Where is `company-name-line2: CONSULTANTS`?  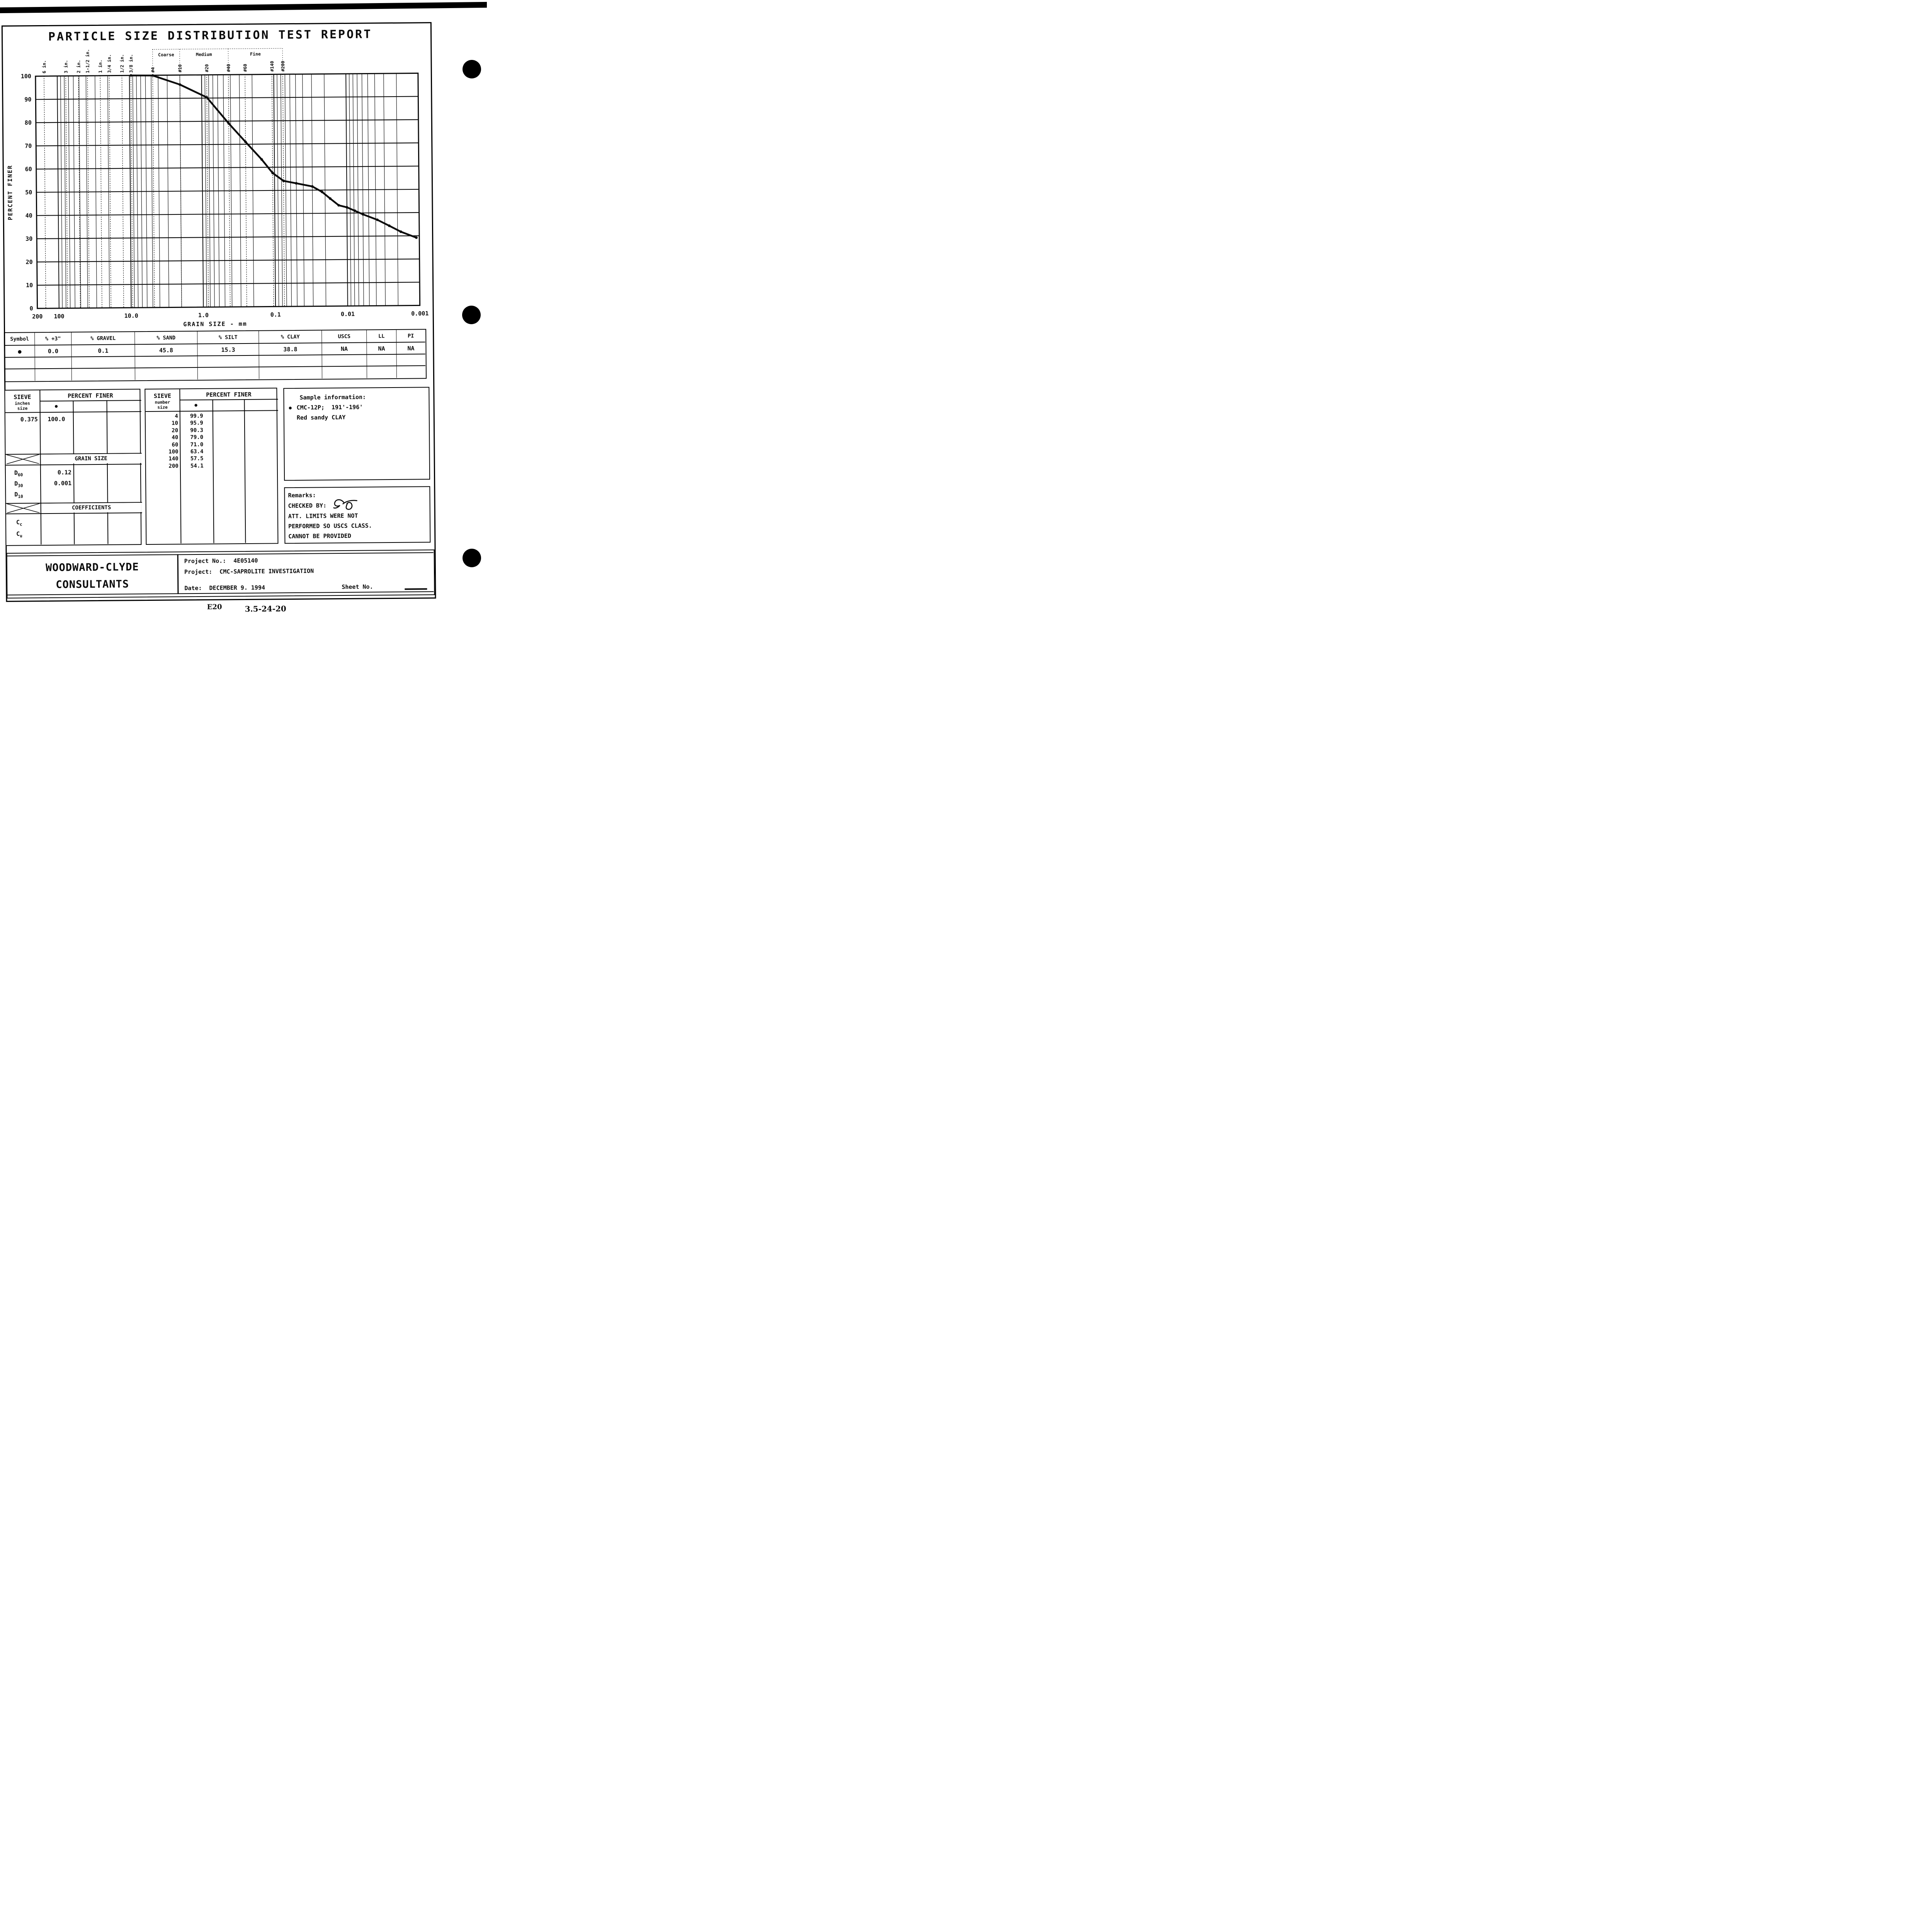
company-name-line2: CONSULTANTS is located at coordinates (93, 585).